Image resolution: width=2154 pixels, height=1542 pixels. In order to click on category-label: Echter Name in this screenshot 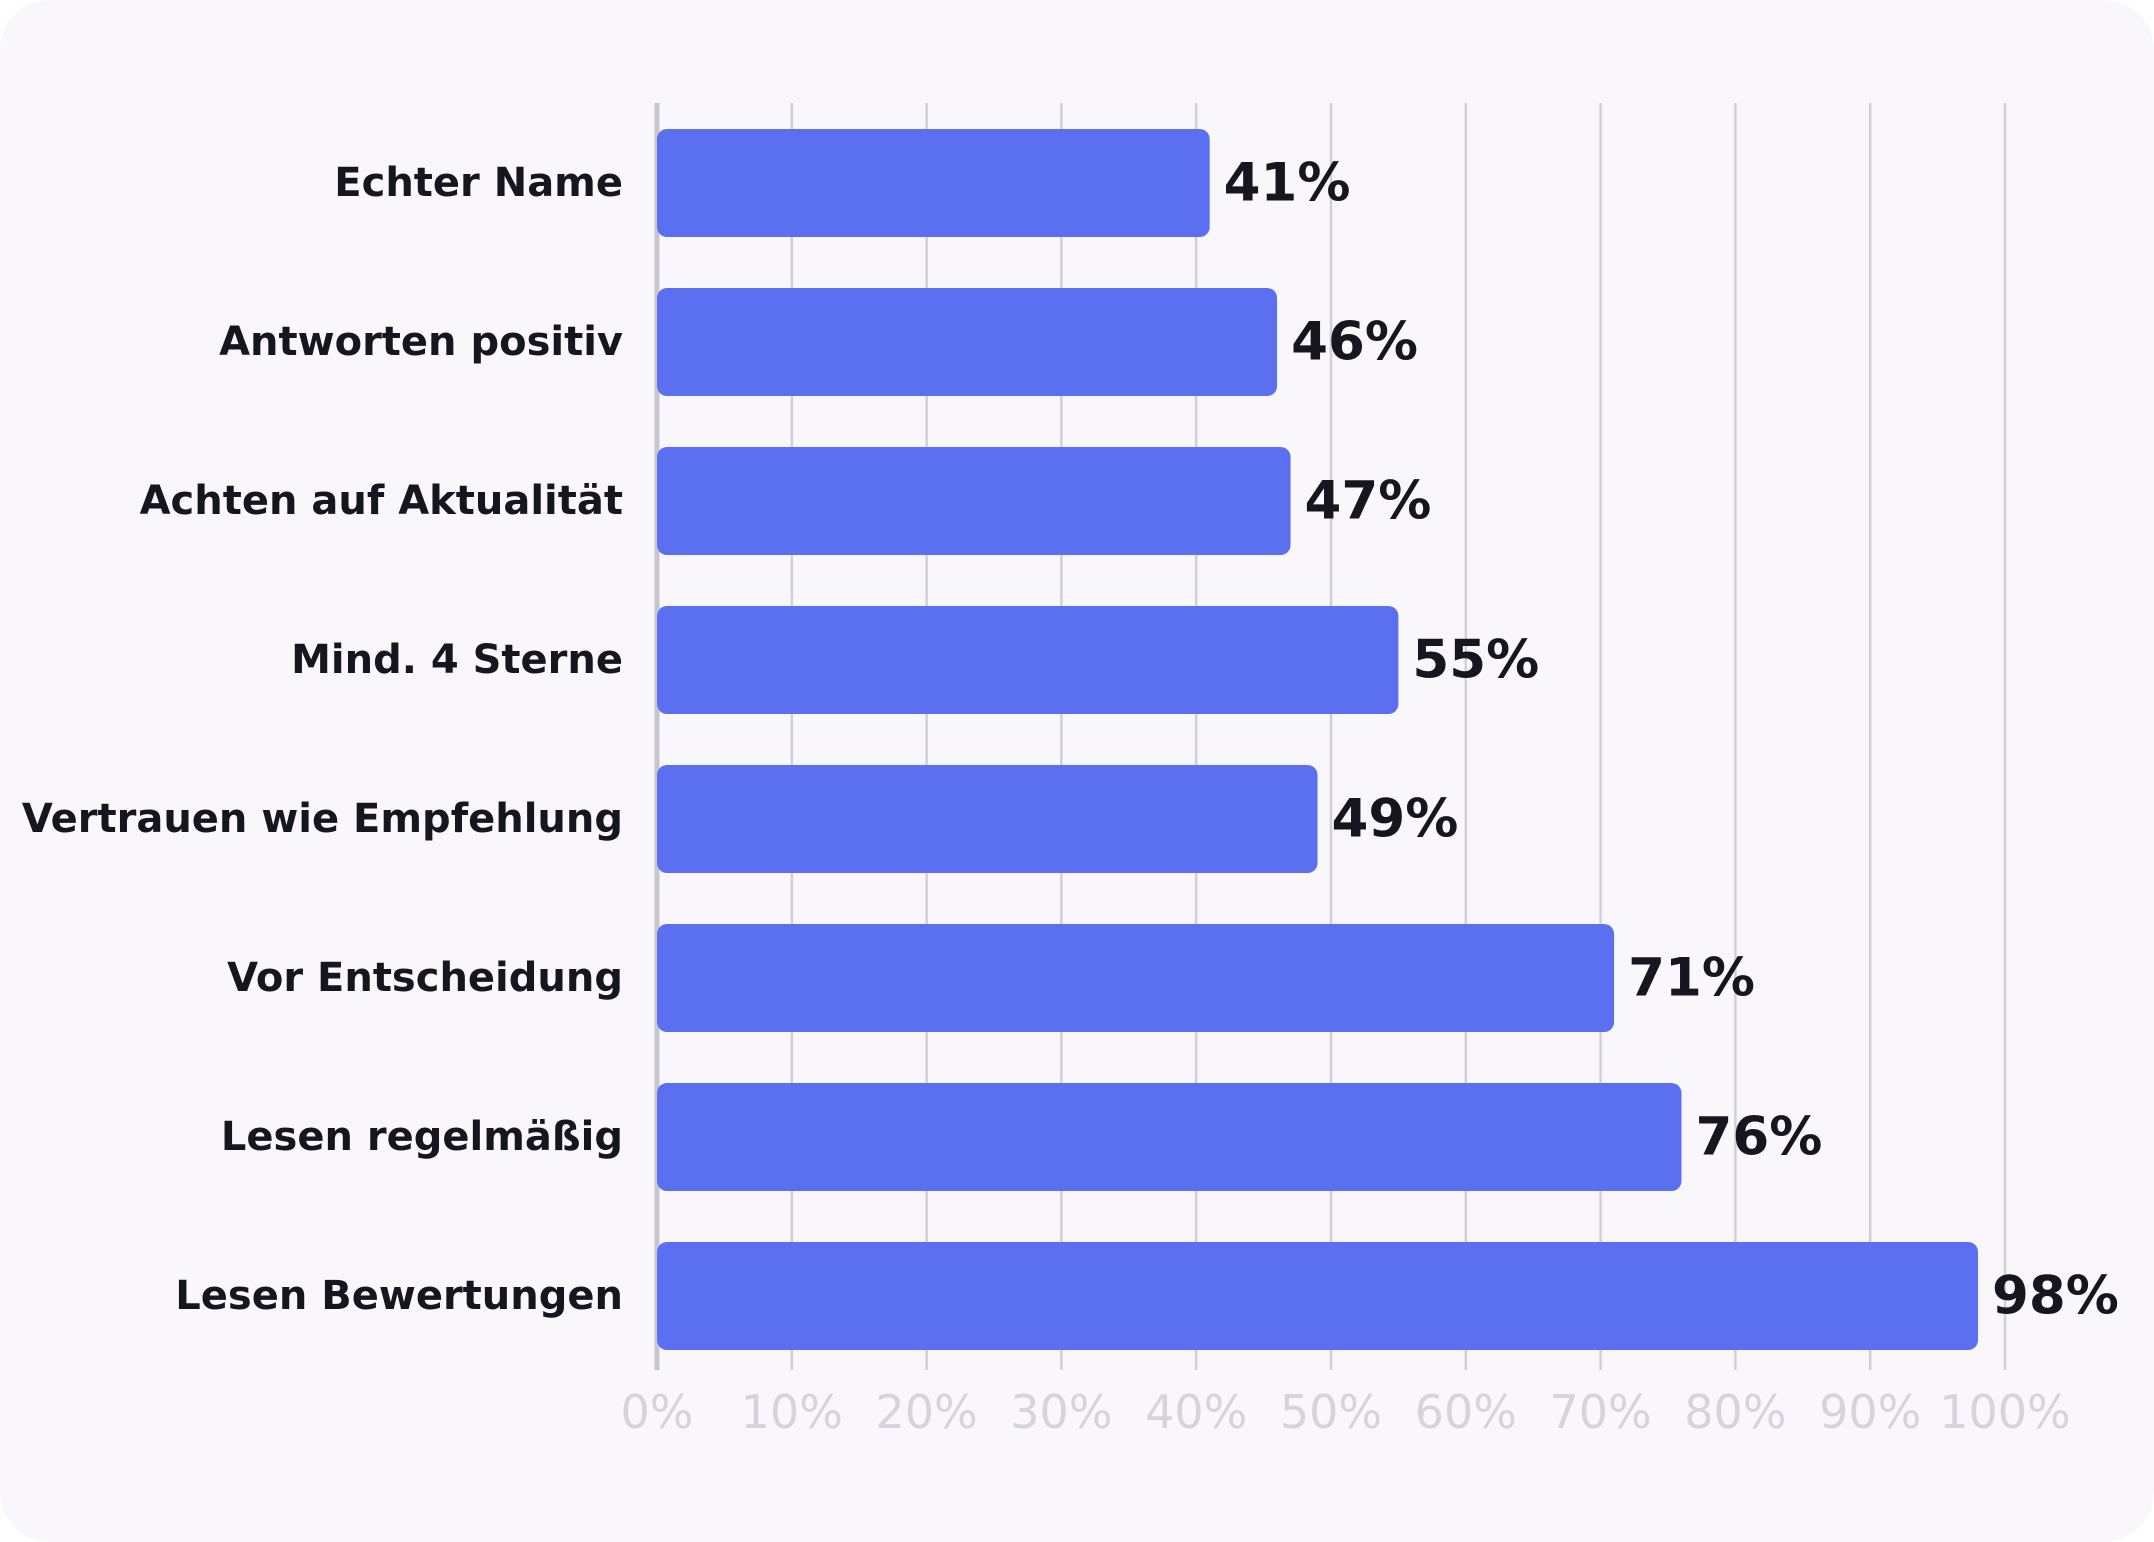, I will do `click(478, 183)`.